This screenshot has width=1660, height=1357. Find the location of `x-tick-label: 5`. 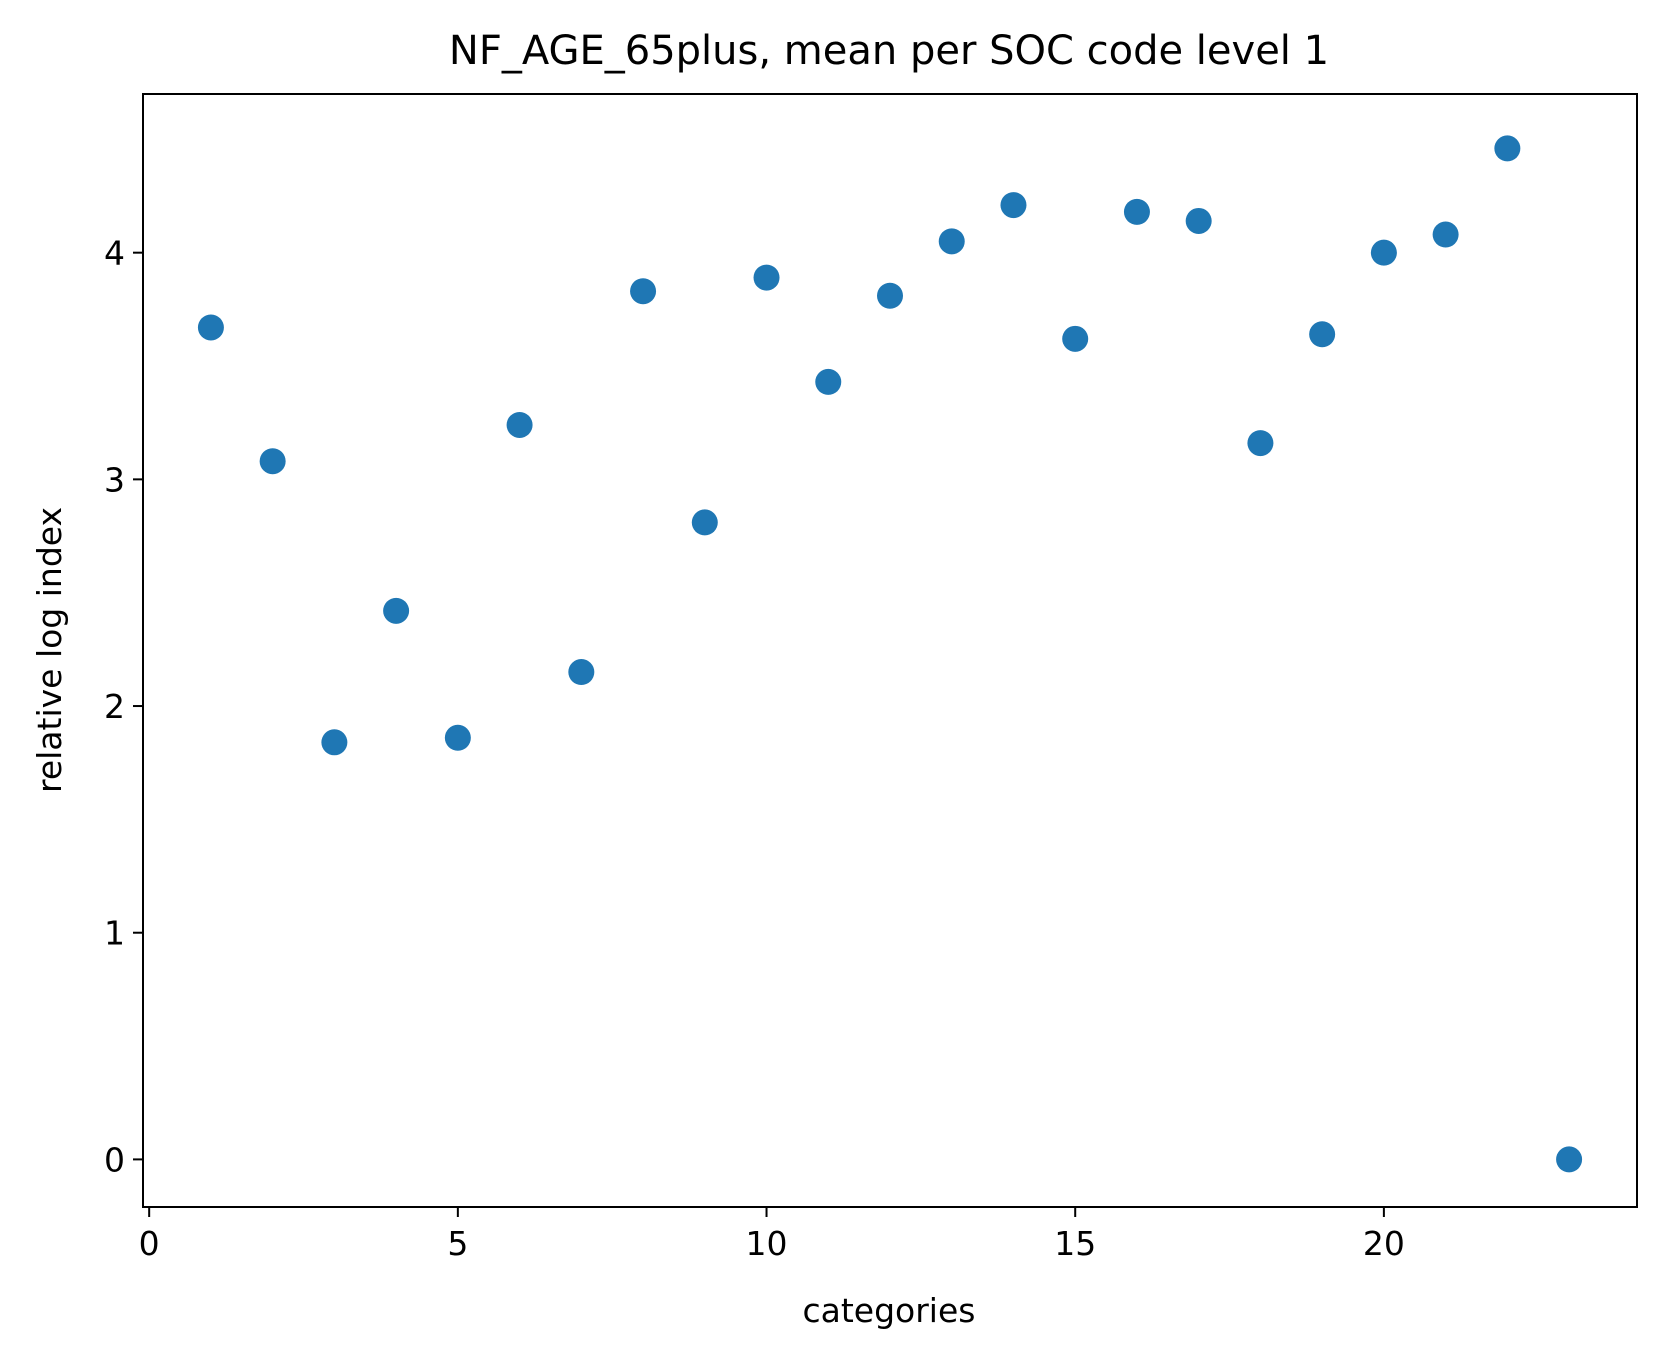

x-tick-label: 5 is located at coordinates (457, 1243).